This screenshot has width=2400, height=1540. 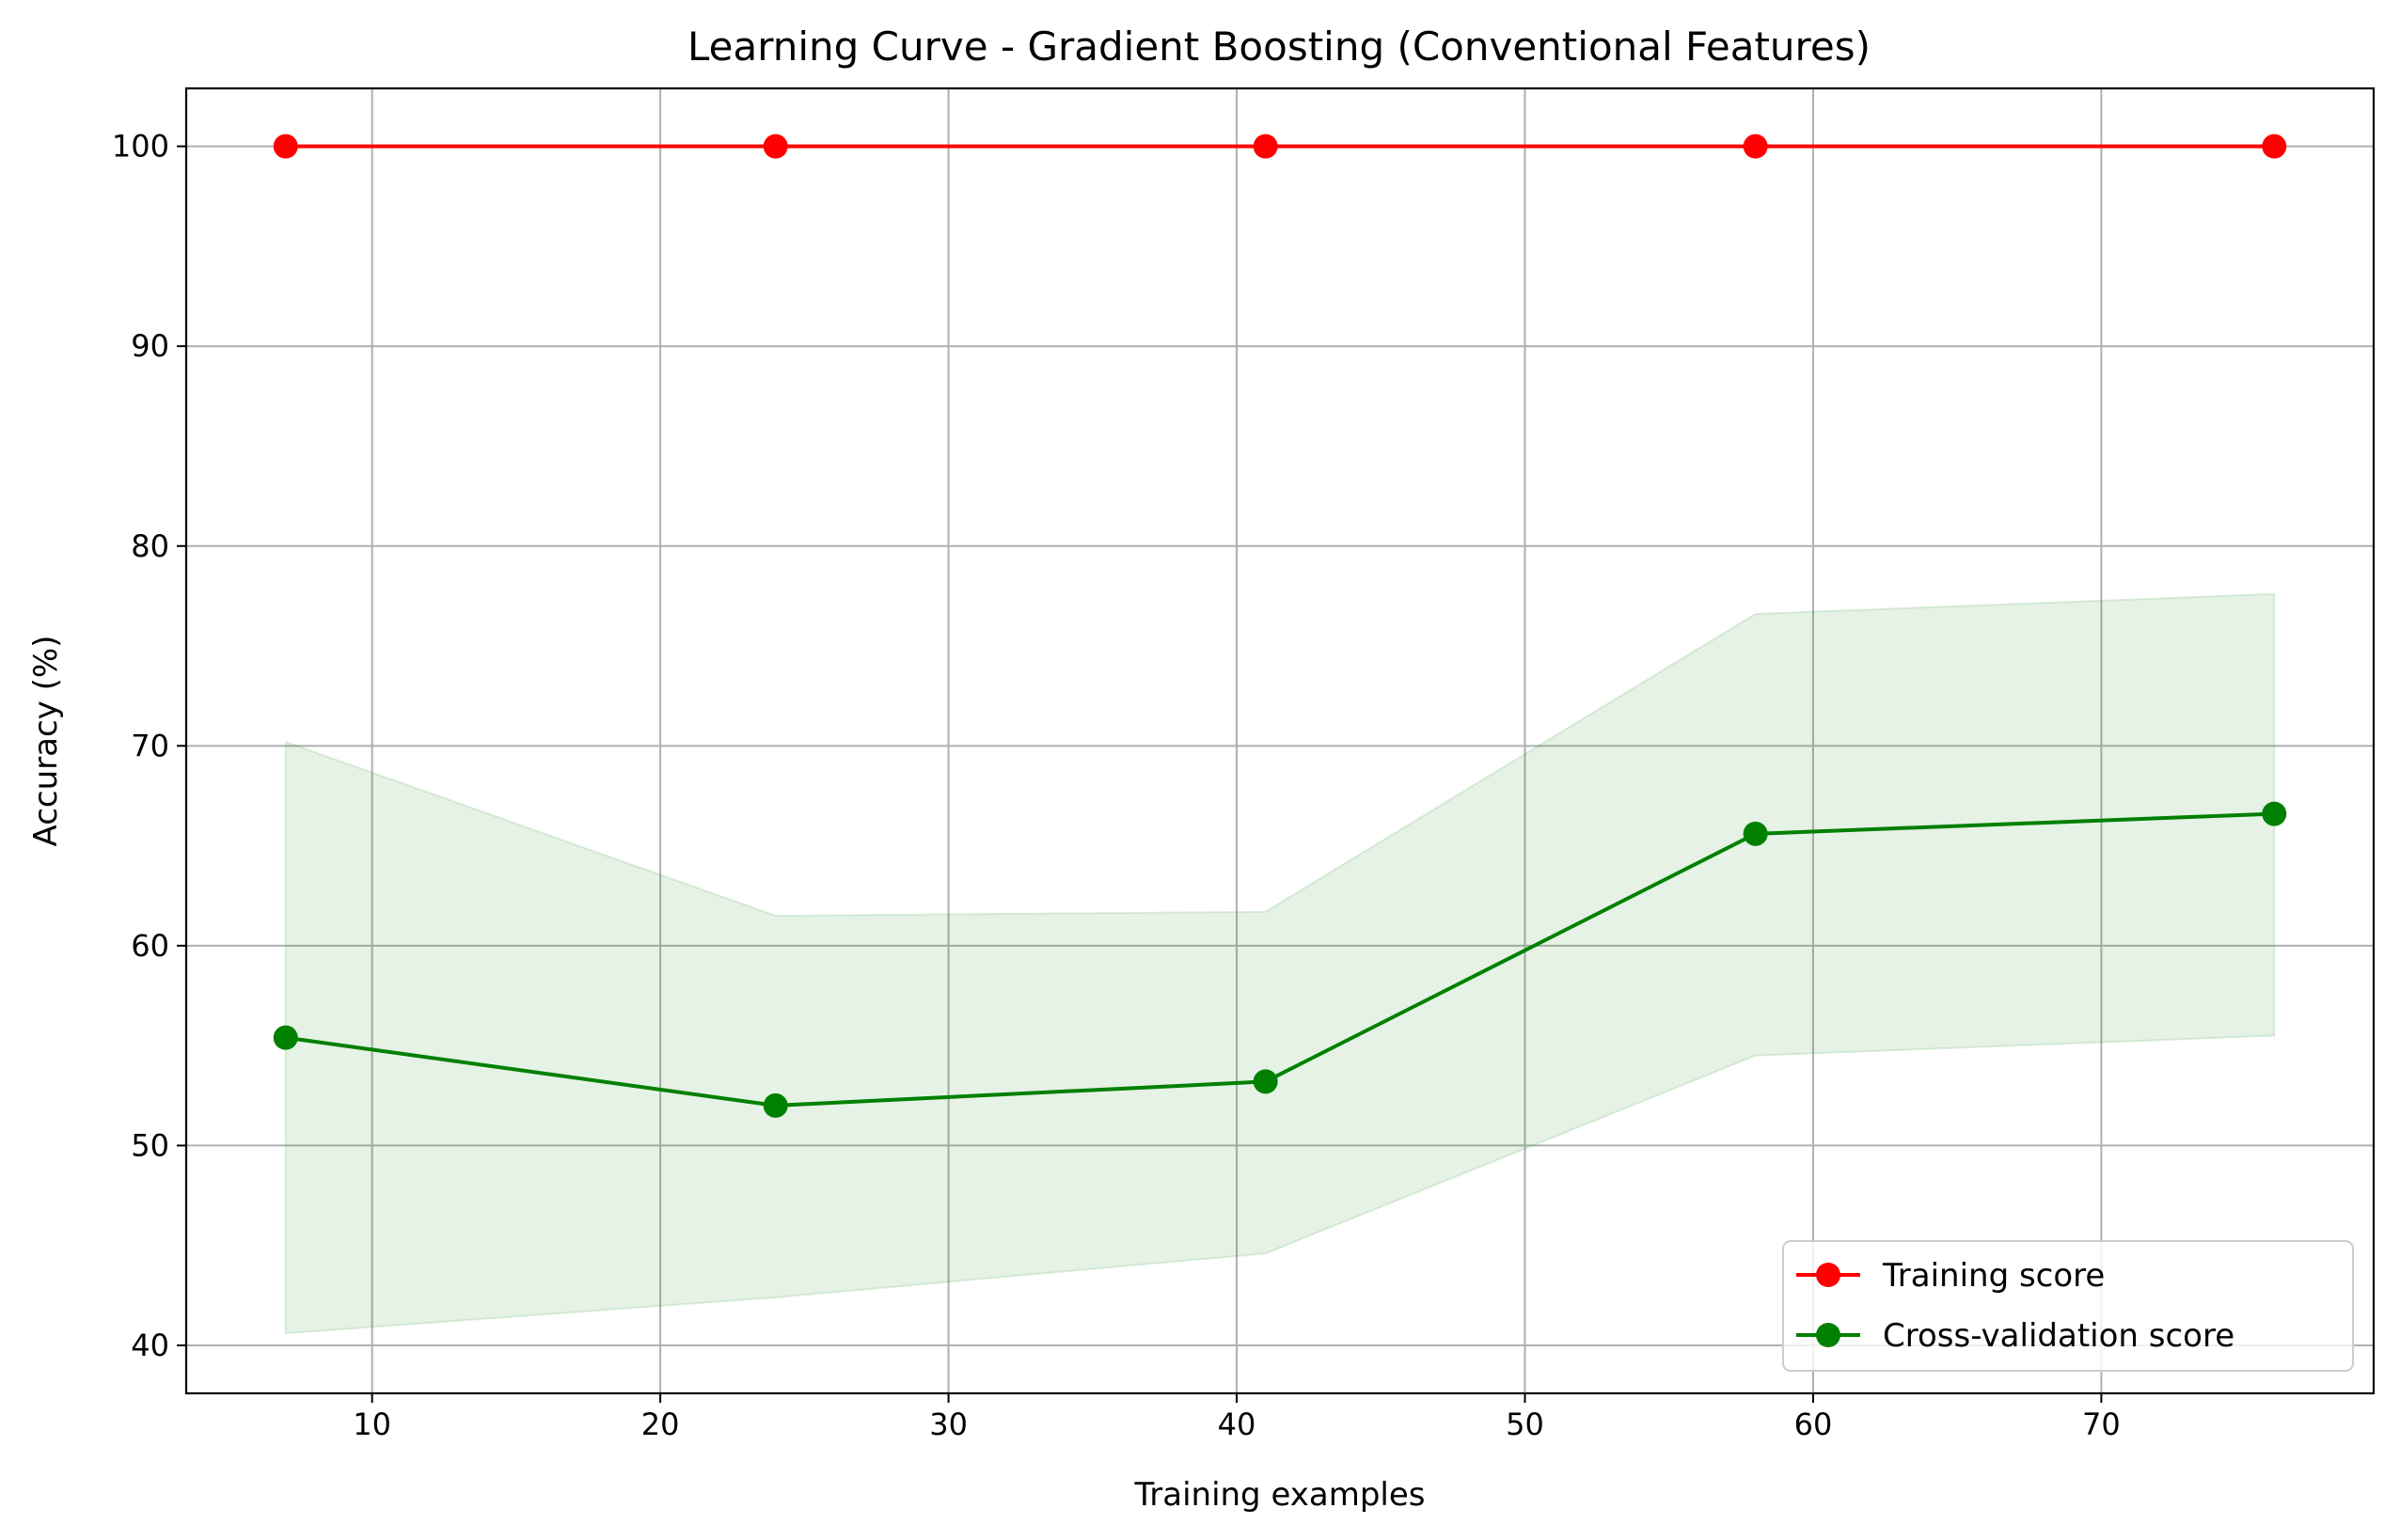 What do you see at coordinates (2101, 1424) in the screenshot?
I see `x-tick-label: 70` at bounding box center [2101, 1424].